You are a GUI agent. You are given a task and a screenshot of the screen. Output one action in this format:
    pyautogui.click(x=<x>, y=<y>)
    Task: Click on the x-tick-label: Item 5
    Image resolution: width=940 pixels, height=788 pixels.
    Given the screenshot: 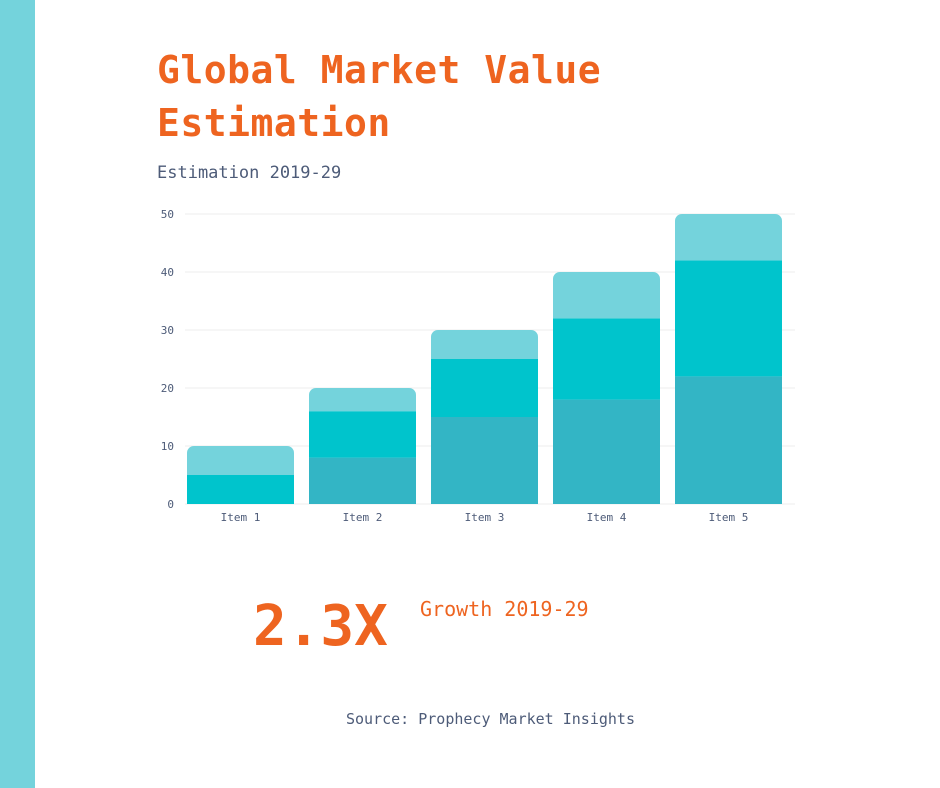 What is the action you would take?
    pyautogui.click(x=729, y=517)
    